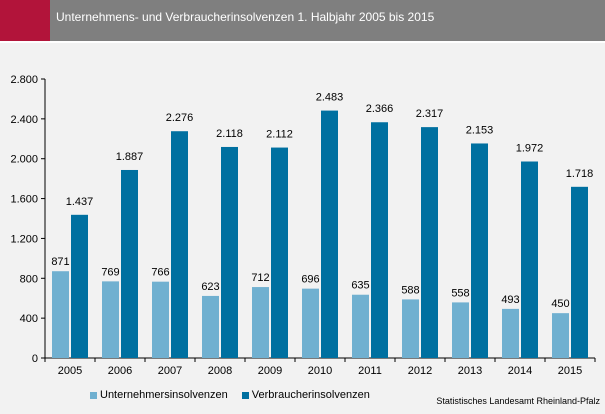 This screenshot has width=605, height=414. What do you see at coordinates (270, 371) in the screenshot?
I see `x-tick-label: 2009` at bounding box center [270, 371].